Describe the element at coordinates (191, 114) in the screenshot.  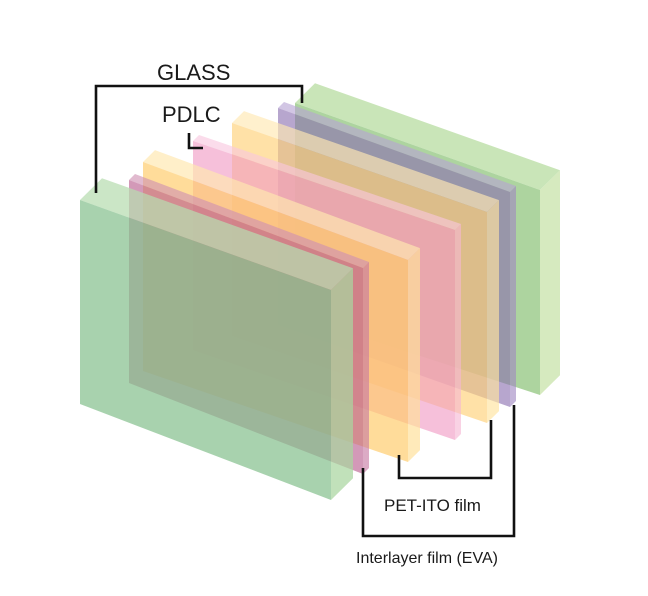
I see `pdlc-label: PDLC` at that location.